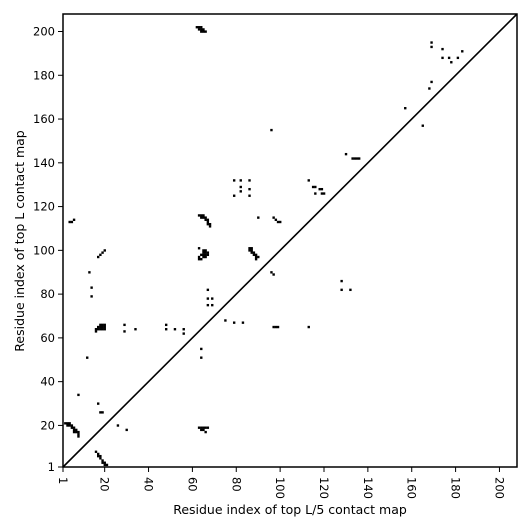  I want to click on x-axis-label: Residue index of top L/5 contact map, so click(290, 509).